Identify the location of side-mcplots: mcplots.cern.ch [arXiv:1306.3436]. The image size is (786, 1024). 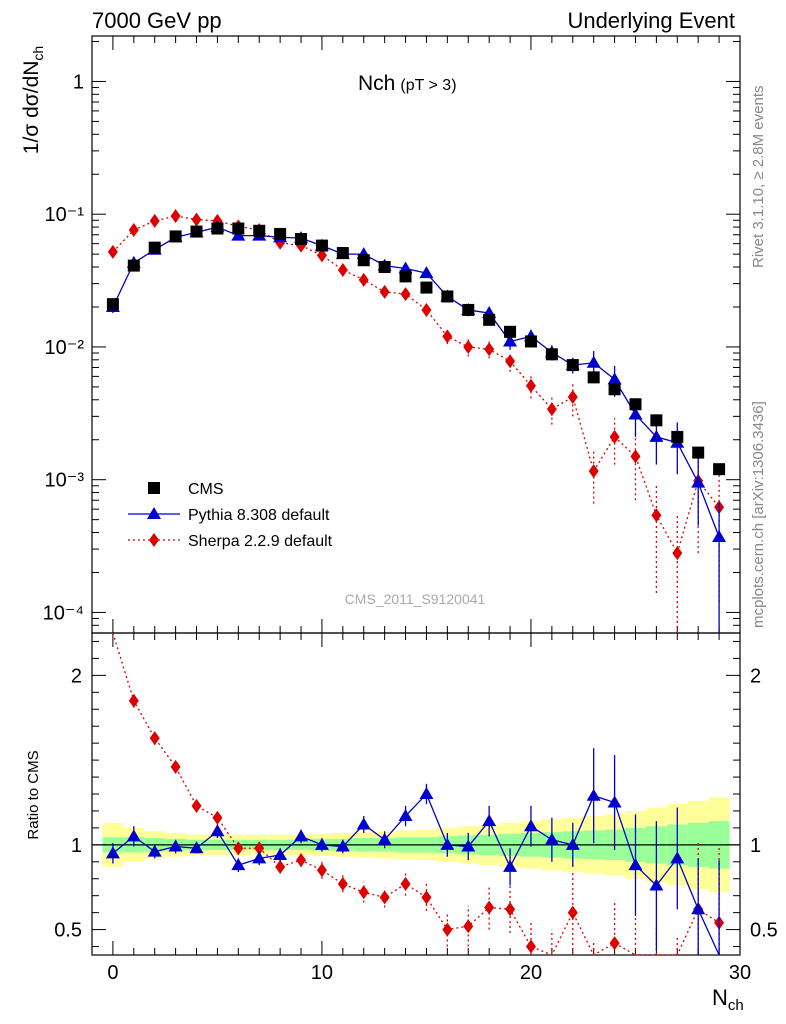
(758, 514).